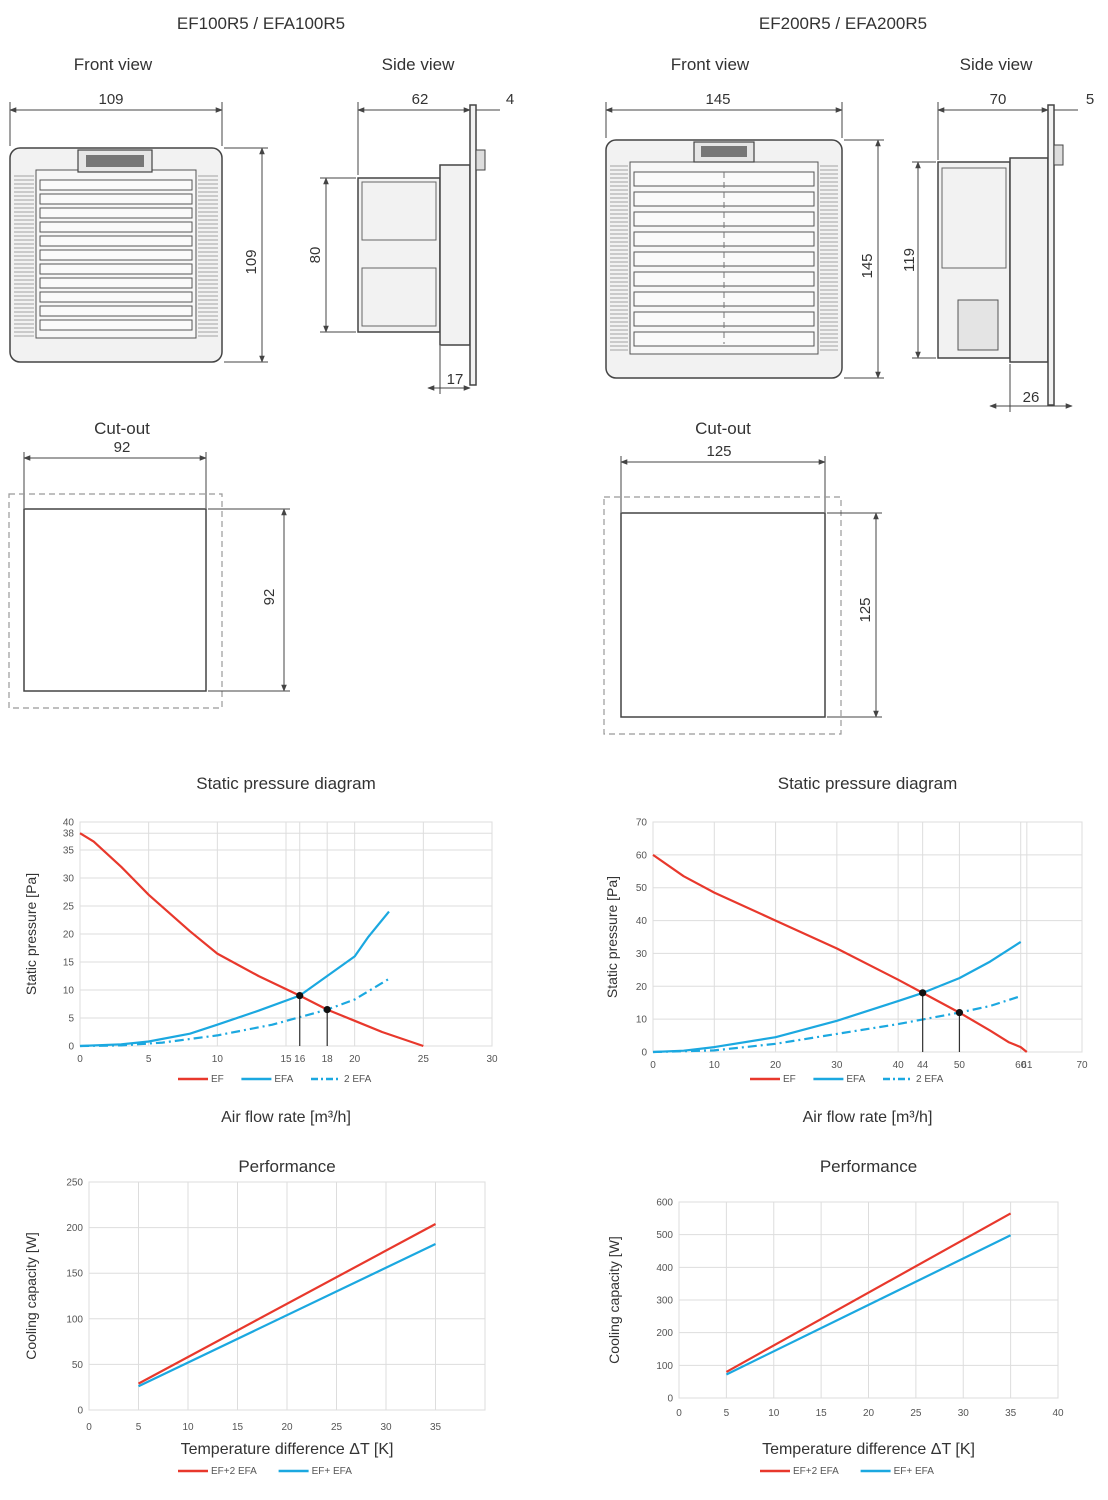 This screenshot has width=1108, height=1500. What do you see at coordinates (69, 907) in the screenshot?
I see `y-tick-label: 25` at bounding box center [69, 907].